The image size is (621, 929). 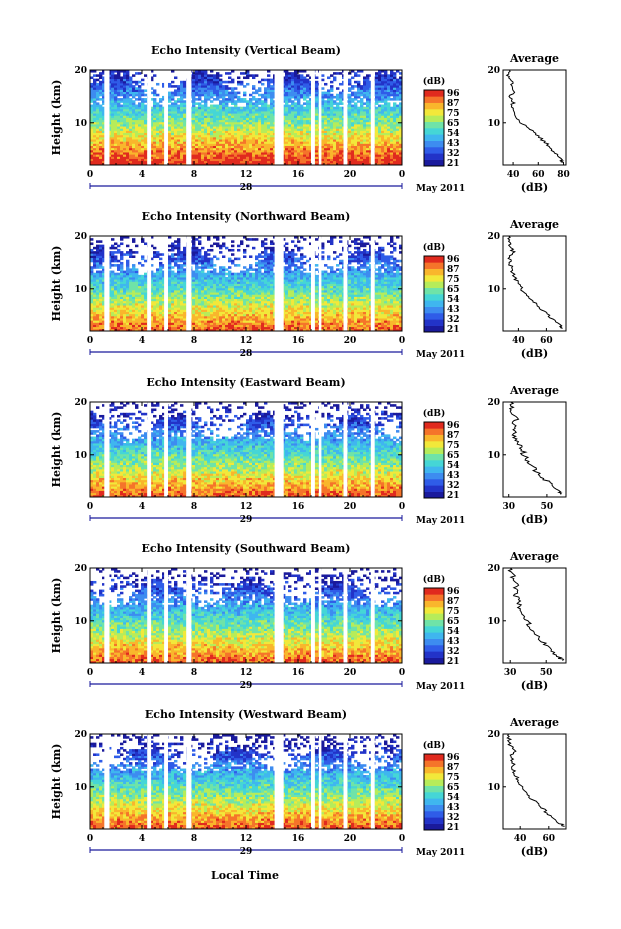 I want to click on day-label: 28, so click(x=246, y=188).